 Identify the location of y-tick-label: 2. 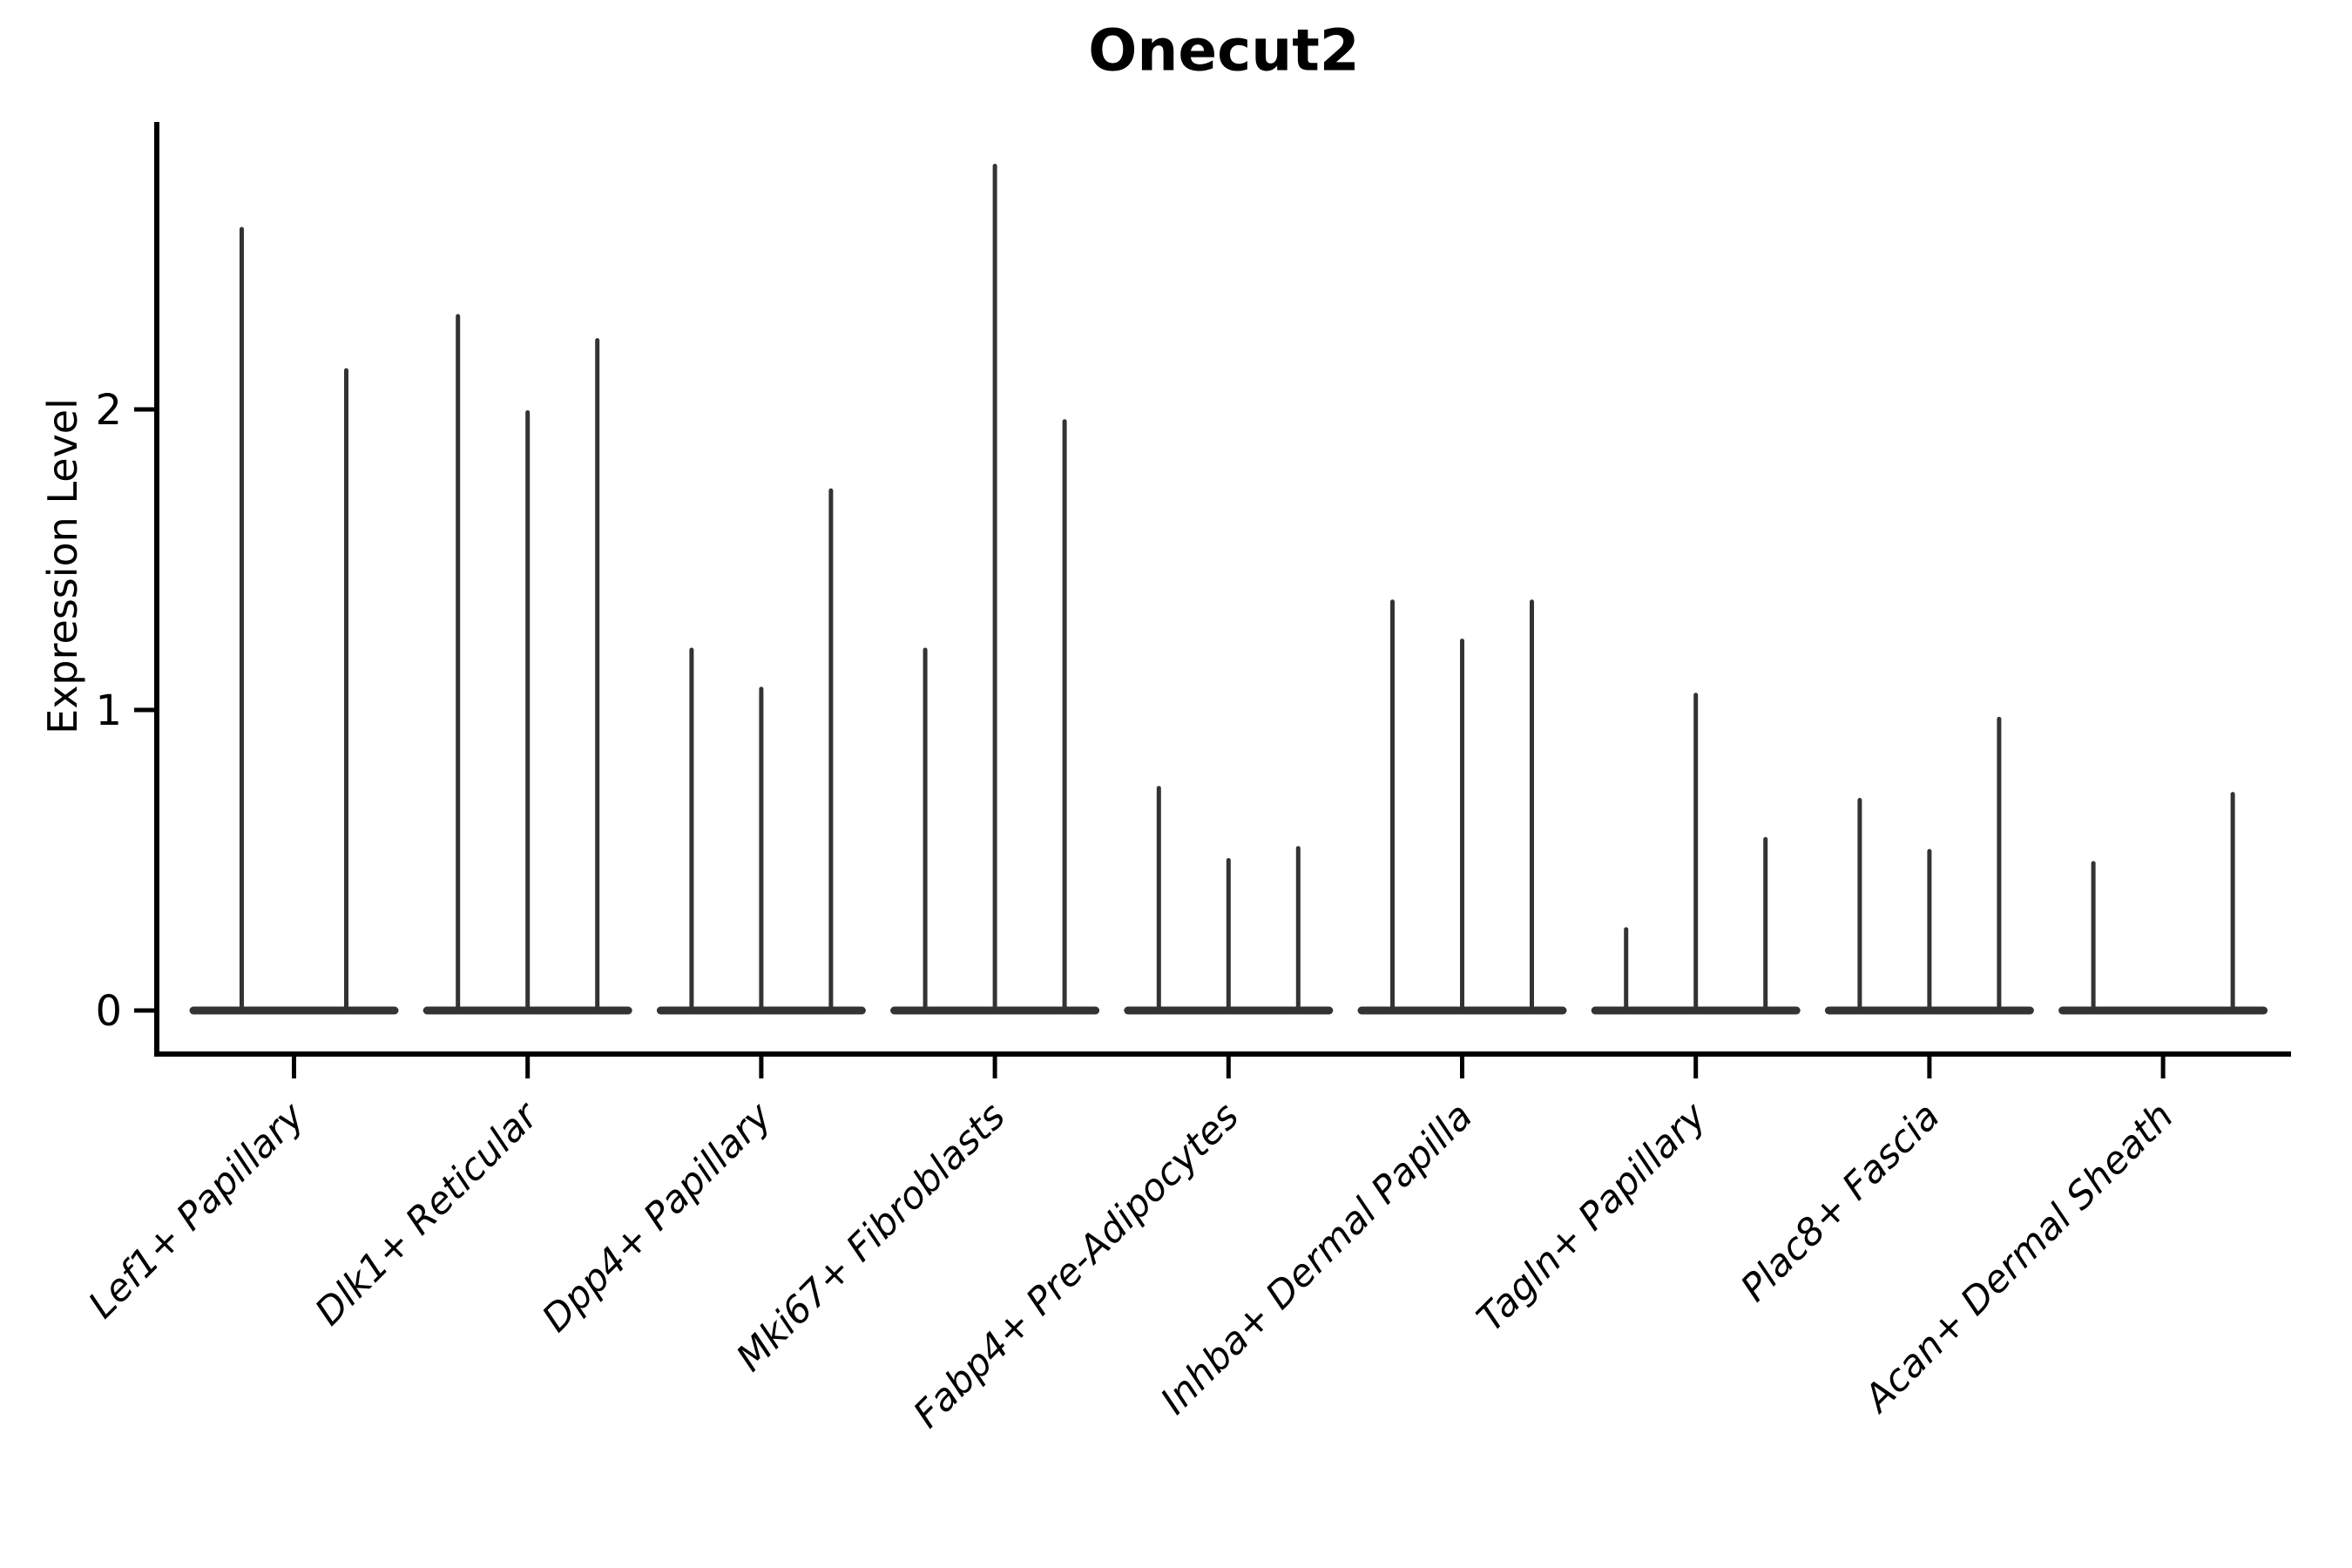
(109, 410).